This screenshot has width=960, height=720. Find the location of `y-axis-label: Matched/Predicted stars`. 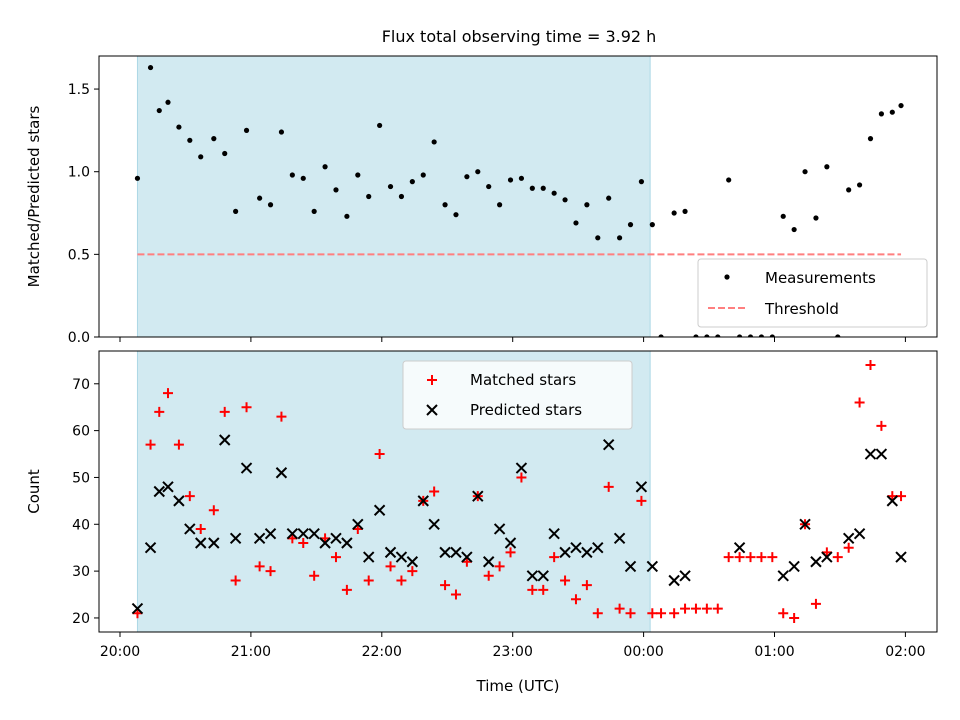

y-axis-label: Matched/Predicted stars is located at coordinates (34, 197).